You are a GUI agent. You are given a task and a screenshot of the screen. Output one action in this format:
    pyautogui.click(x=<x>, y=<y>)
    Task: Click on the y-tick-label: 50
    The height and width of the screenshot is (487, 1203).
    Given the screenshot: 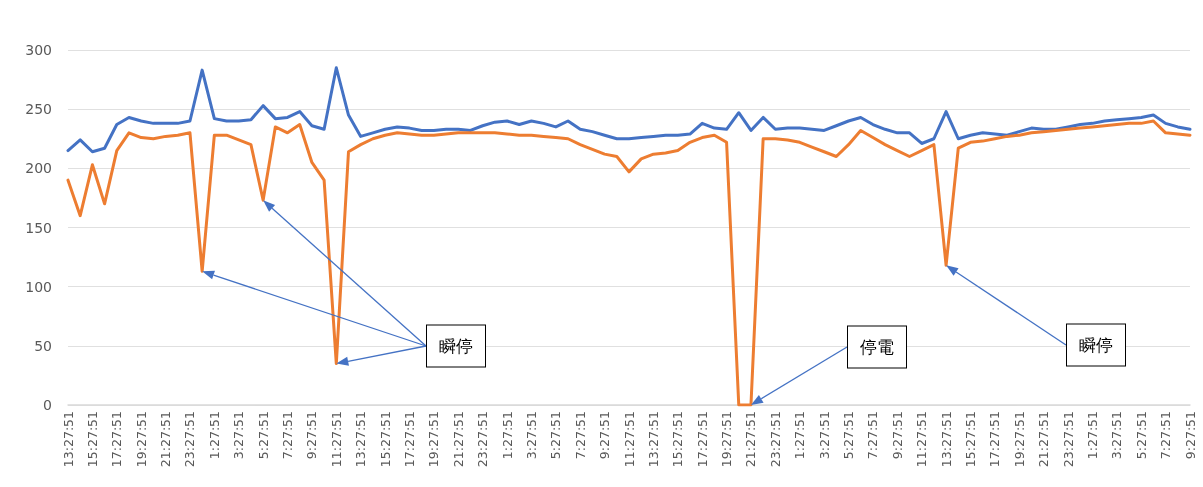 What is the action you would take?
    pyautogui.click(x=43, y=345)
    